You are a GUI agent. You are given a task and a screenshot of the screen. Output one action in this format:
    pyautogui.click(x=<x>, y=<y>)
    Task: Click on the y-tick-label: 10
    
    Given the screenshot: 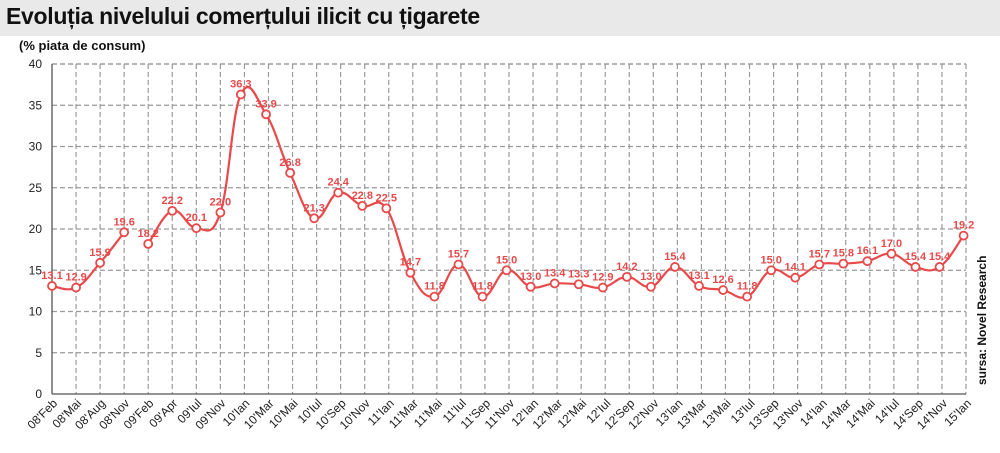 What is the action you would take?
    pyautogui.click(x=36, y=312)
    